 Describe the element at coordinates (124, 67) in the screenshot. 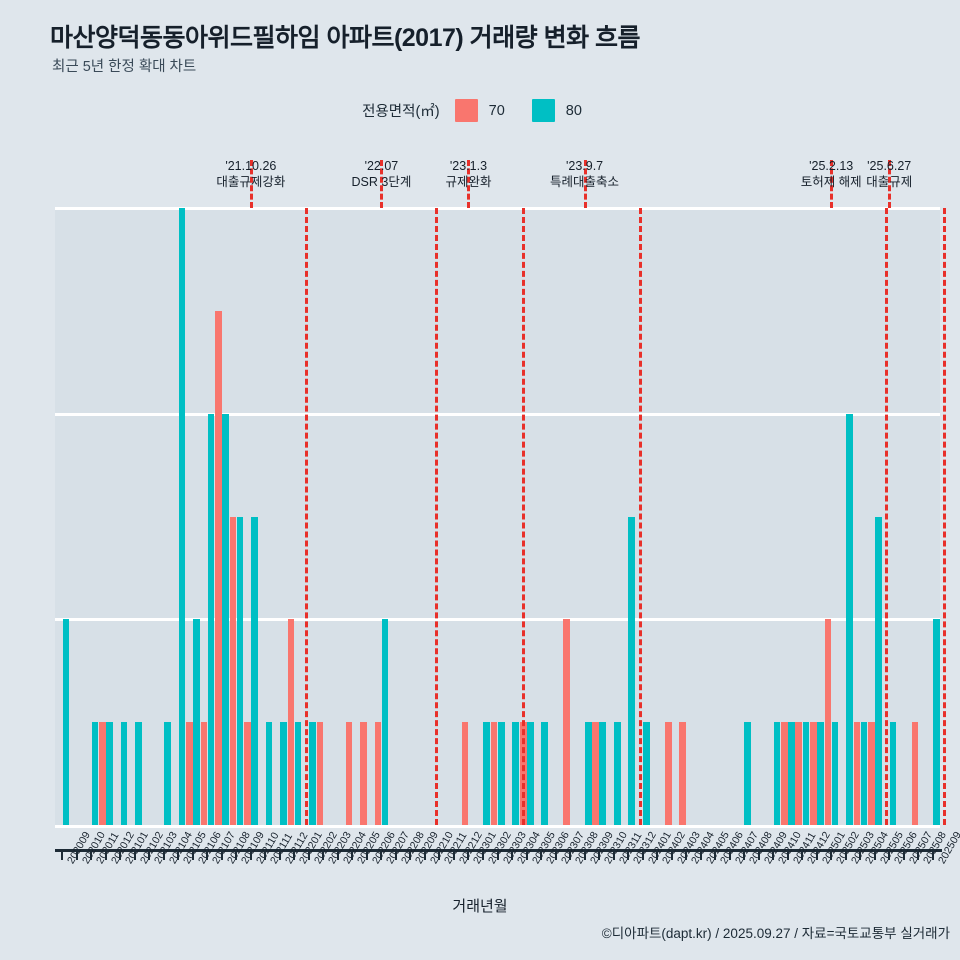

I see `page-subtitle: 최근 5년 한정 확대 차트` at that location.